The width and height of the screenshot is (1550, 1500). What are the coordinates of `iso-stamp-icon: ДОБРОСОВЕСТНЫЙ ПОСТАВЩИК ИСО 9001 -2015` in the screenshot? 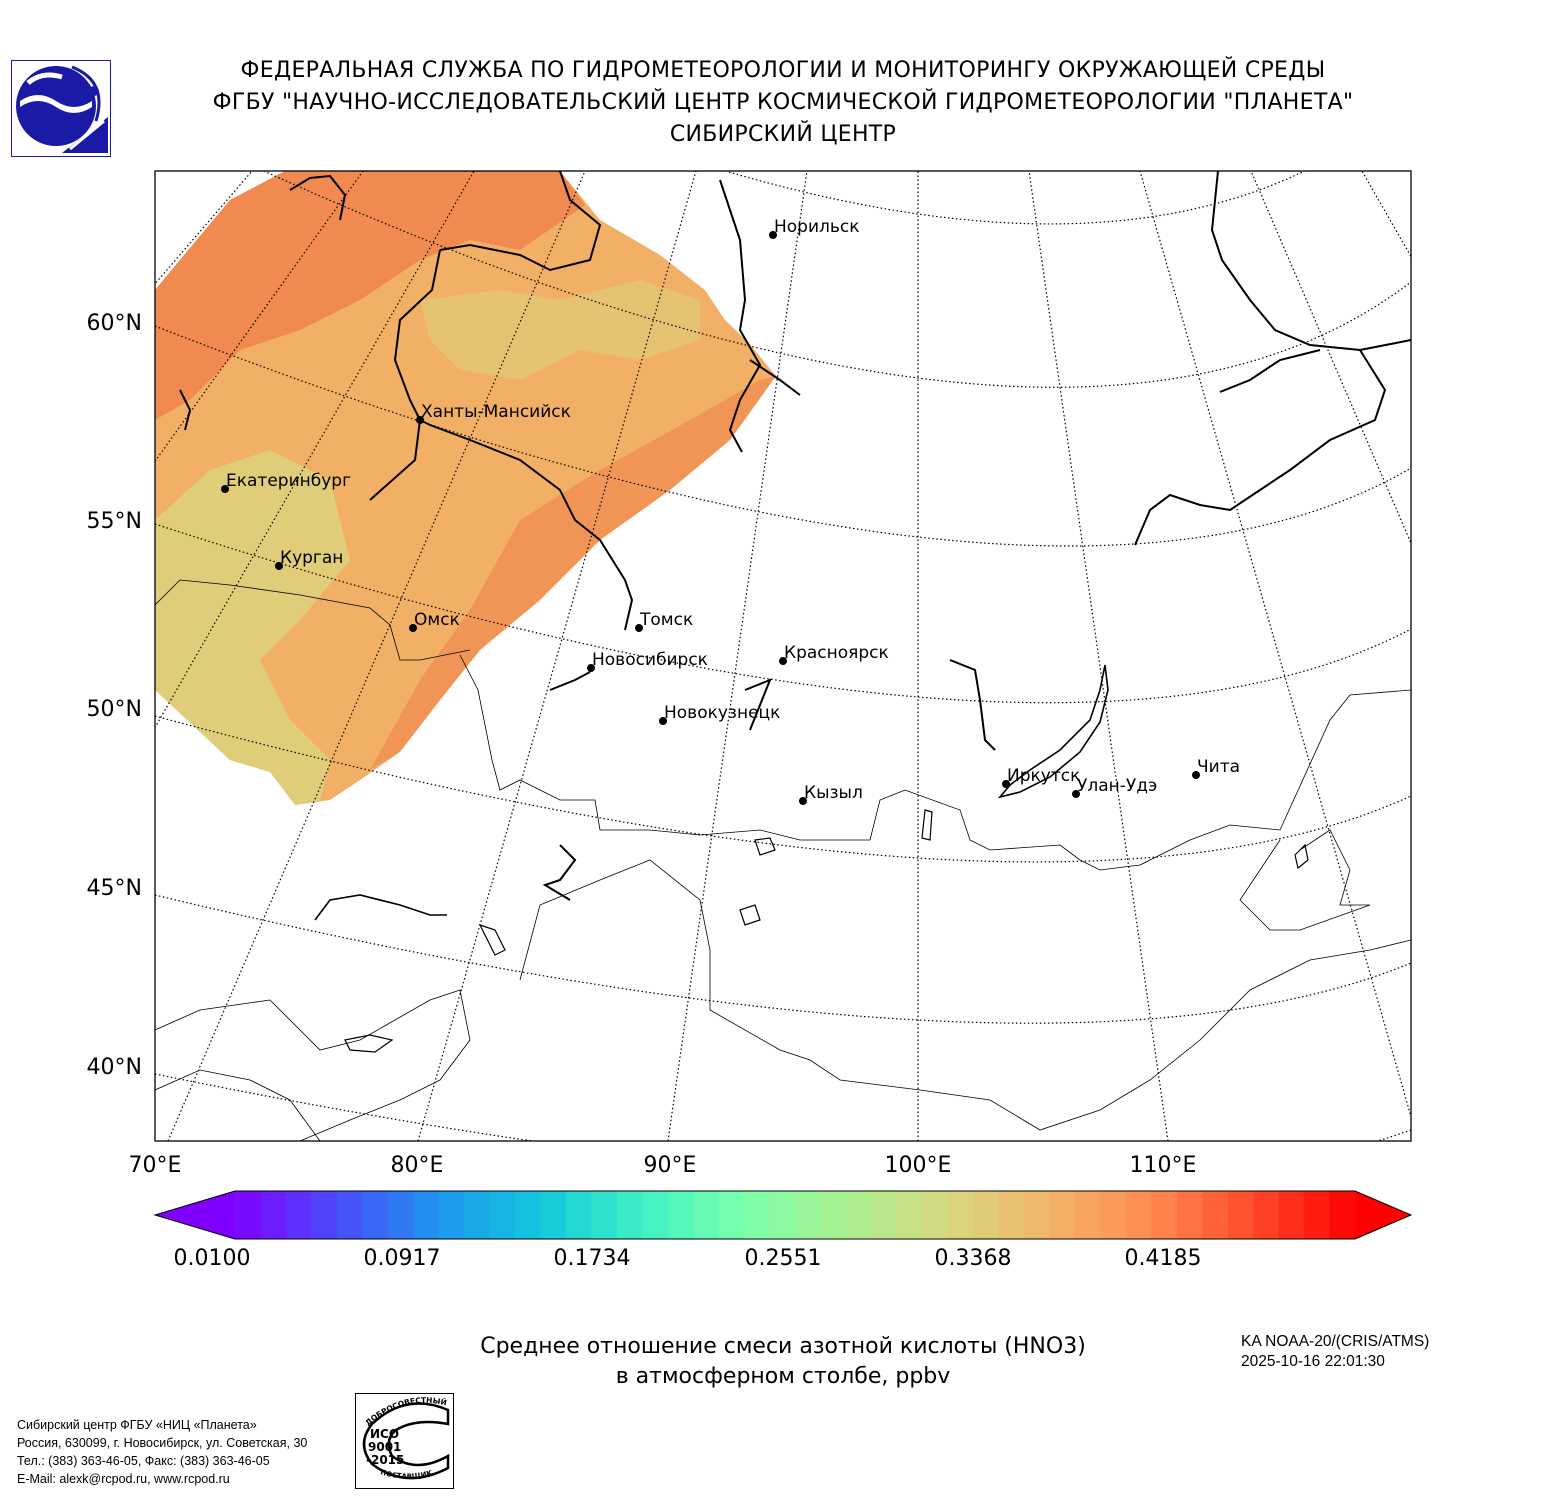 It's located at (406, 1438).